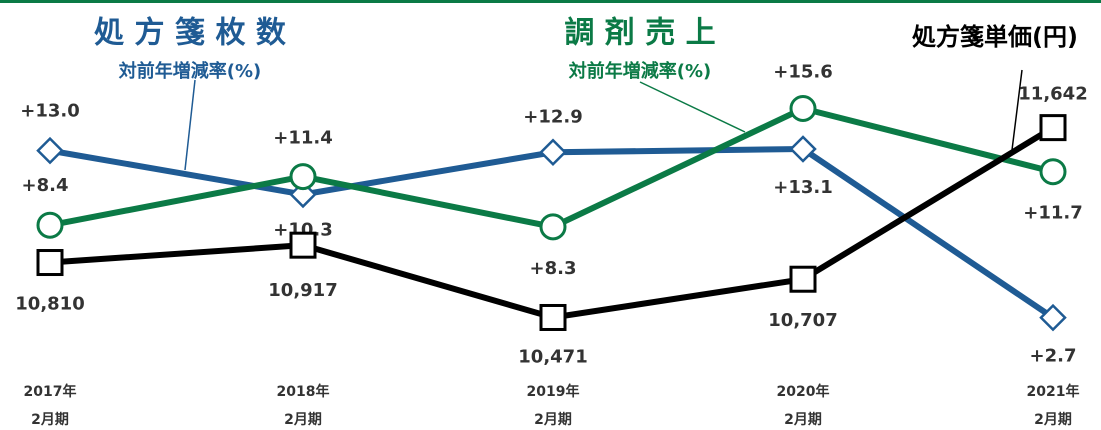 This screenshot has height=430, width=1101. I want to click on value-label: 10,707, so click(802, 320).